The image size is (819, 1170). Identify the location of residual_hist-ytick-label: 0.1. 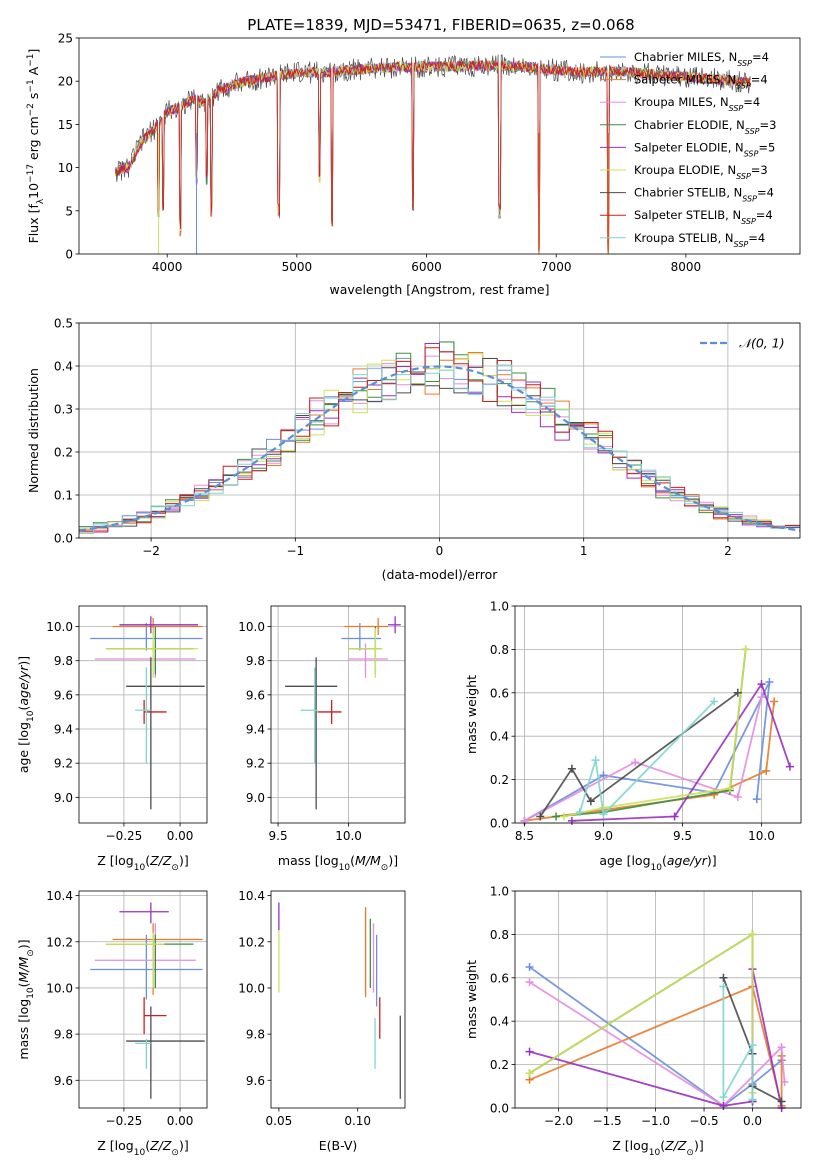
(63, 496).